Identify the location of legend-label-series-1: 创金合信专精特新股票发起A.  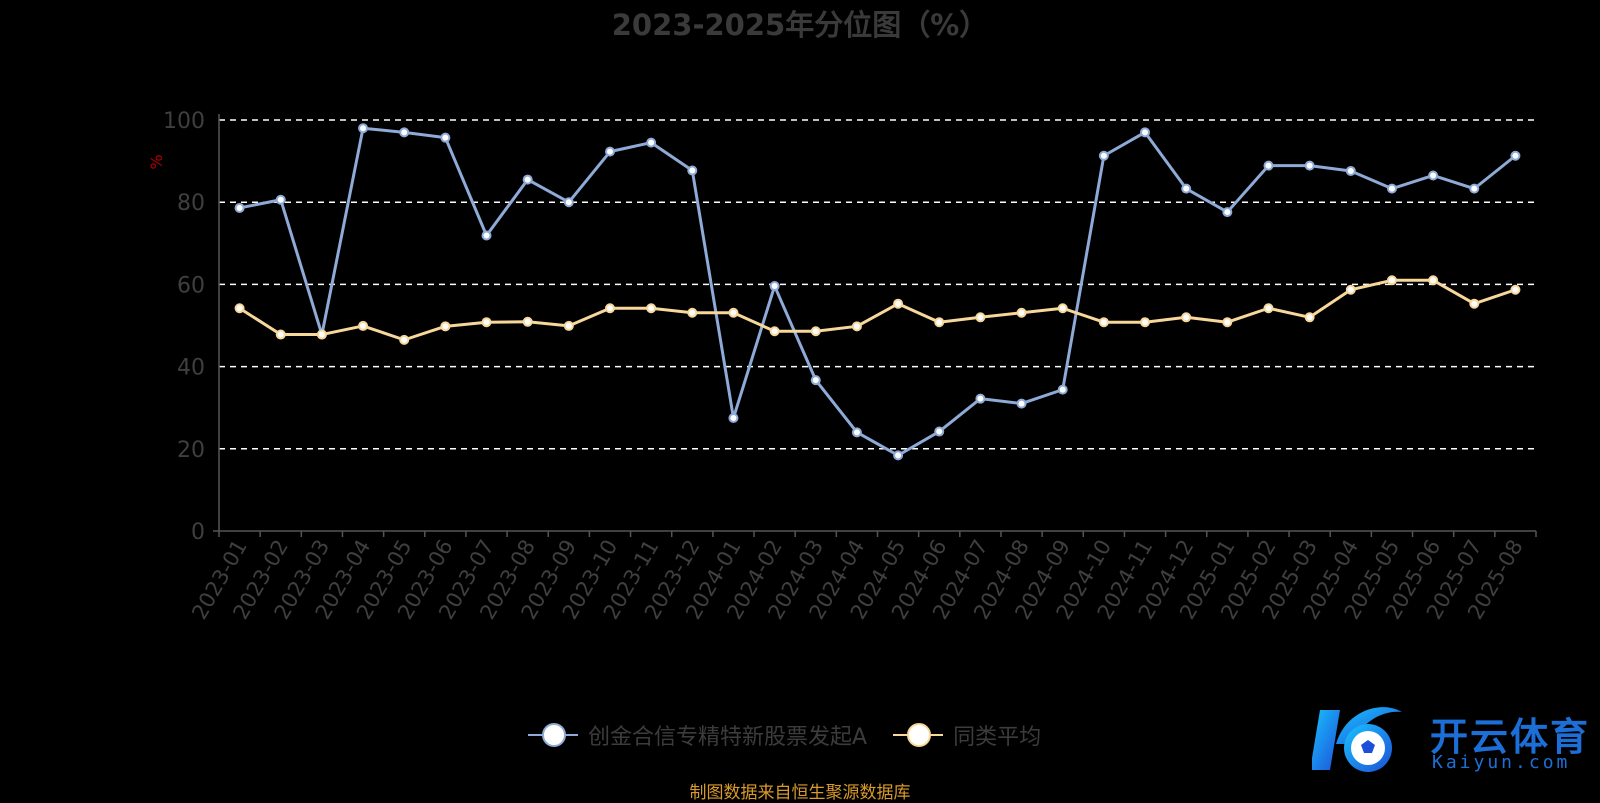
(728, 737).